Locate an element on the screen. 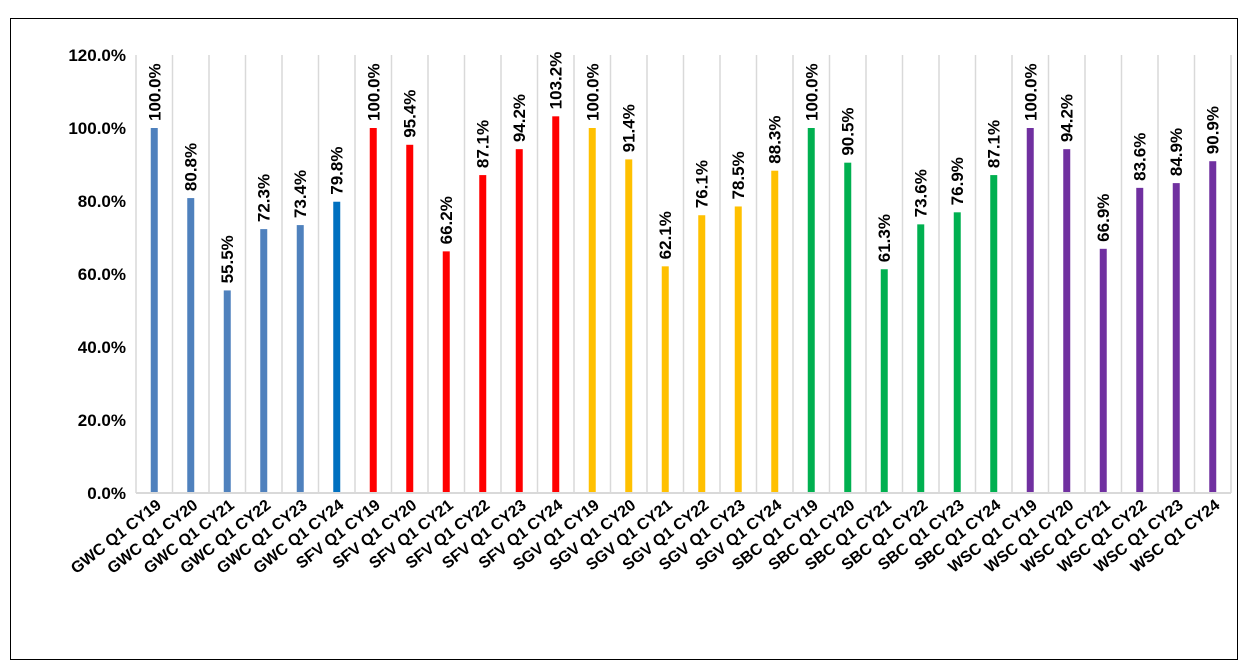 The image size is (1241, 663). y-tick-label: 0.0% is located at coordinates (106, 493).